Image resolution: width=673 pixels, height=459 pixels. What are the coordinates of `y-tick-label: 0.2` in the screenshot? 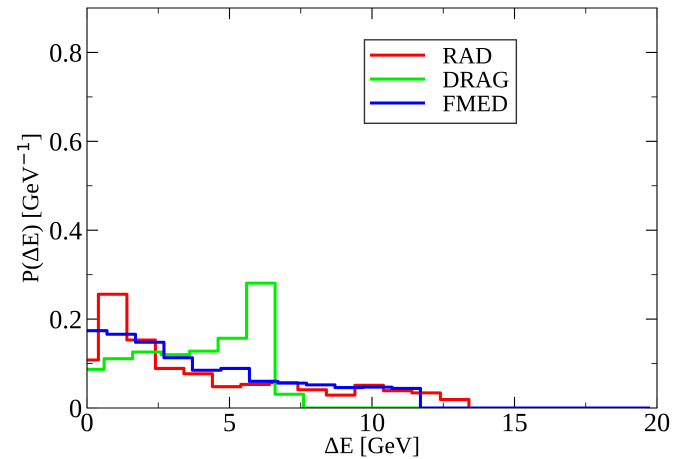 It's located at (65, 319).